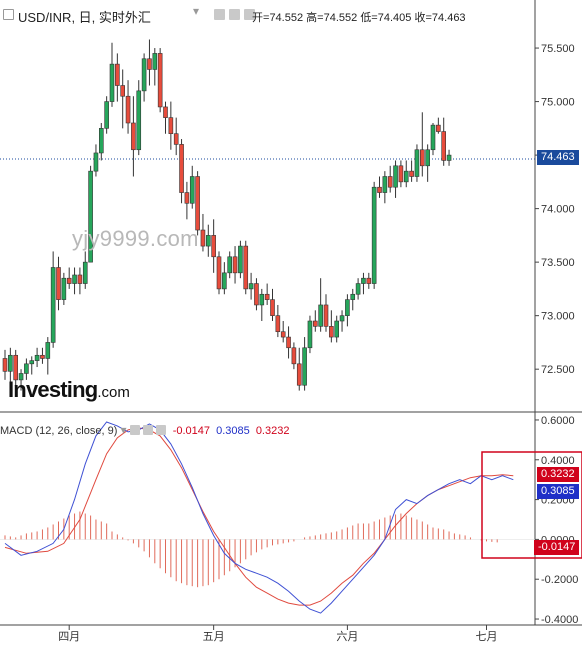 This screenshot has height=645, width=582. Describe the element at coordinates (261, 18) in the screenshot. I see `open-label: 开=` at that location.